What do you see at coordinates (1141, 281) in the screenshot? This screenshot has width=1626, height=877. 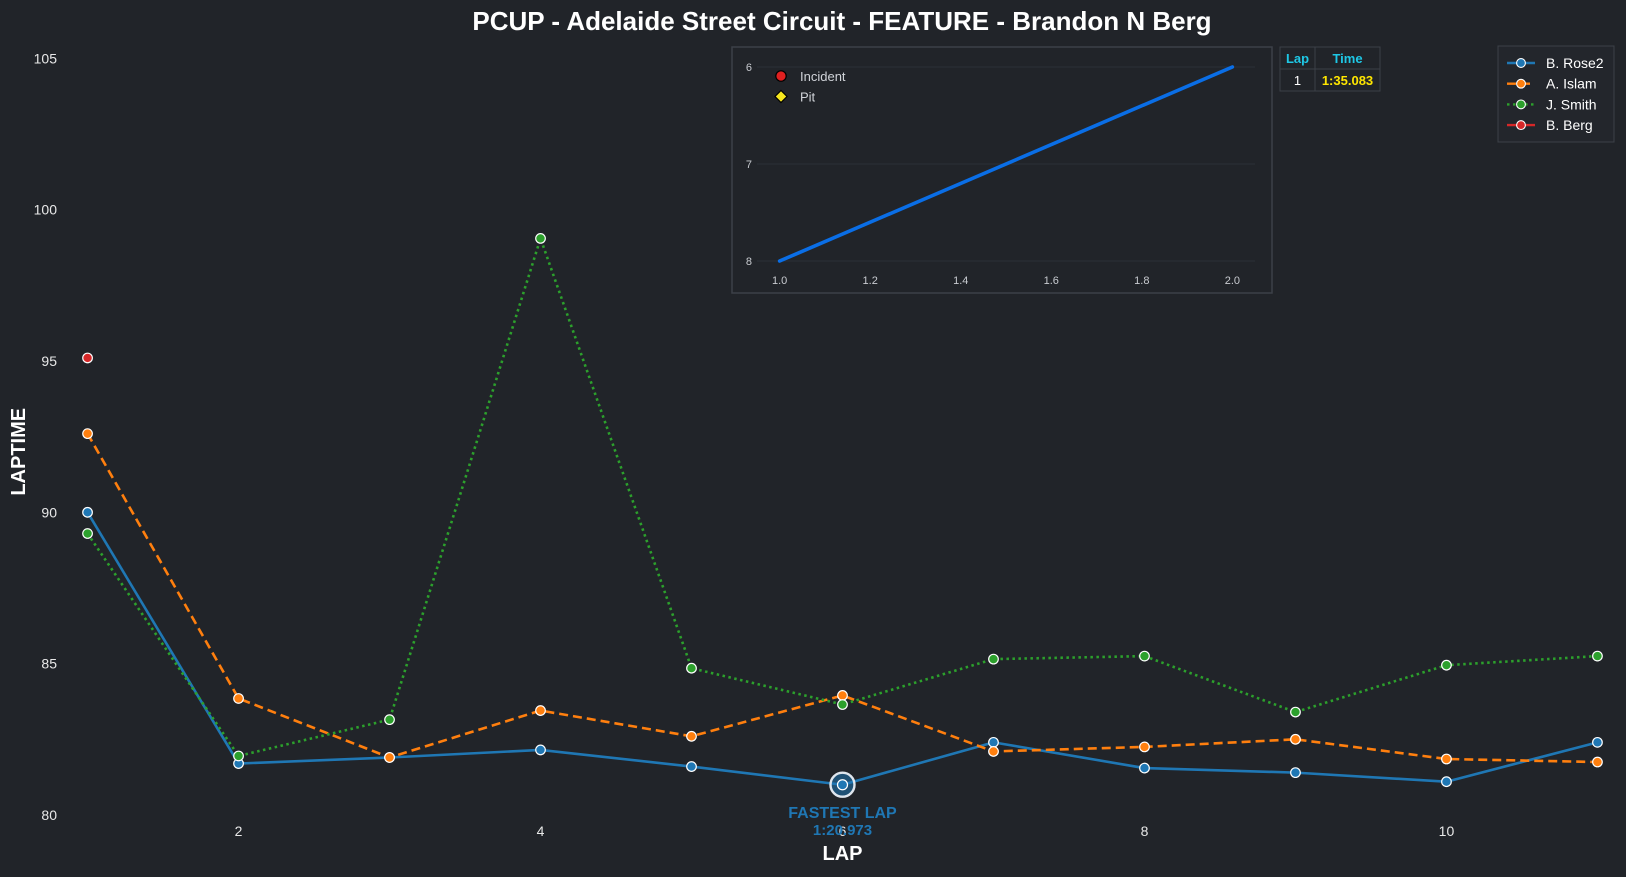 I see `inset-x-tick-label: 1.8` at bounding box center [1141, 281].